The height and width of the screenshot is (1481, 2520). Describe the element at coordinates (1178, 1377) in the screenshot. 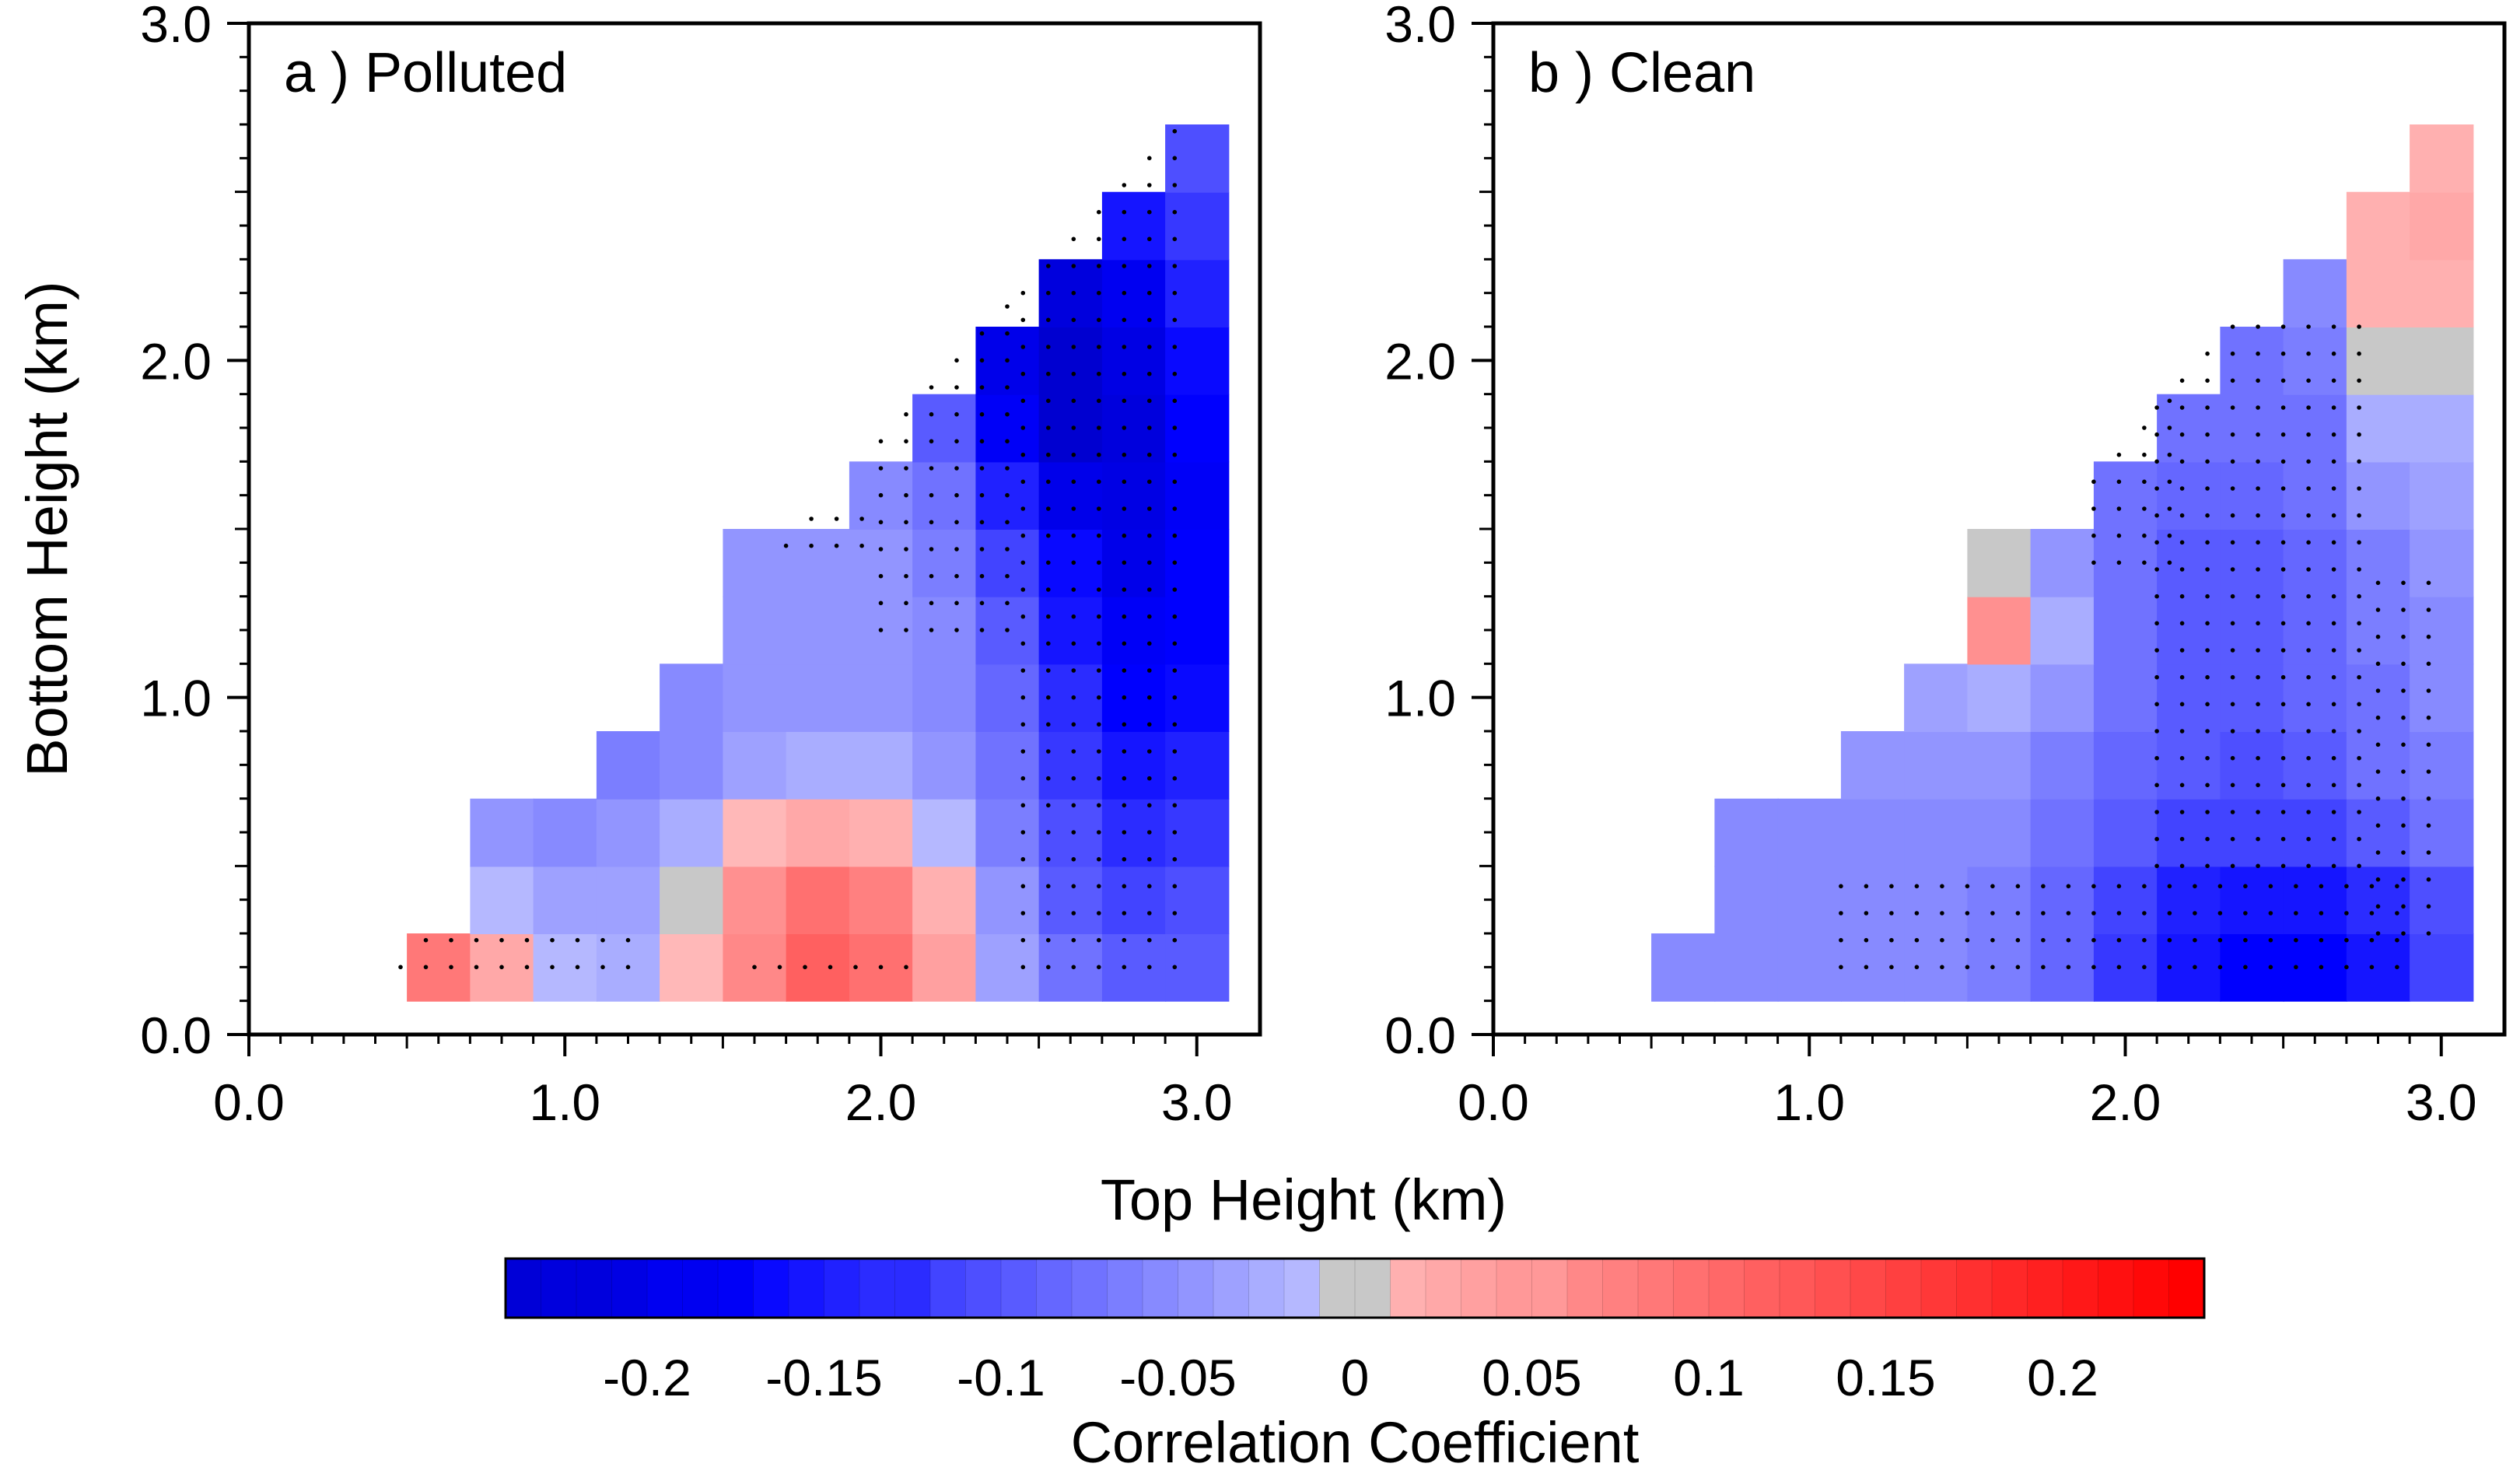

I see `colorbar-tick-label: -0.05` at that location.